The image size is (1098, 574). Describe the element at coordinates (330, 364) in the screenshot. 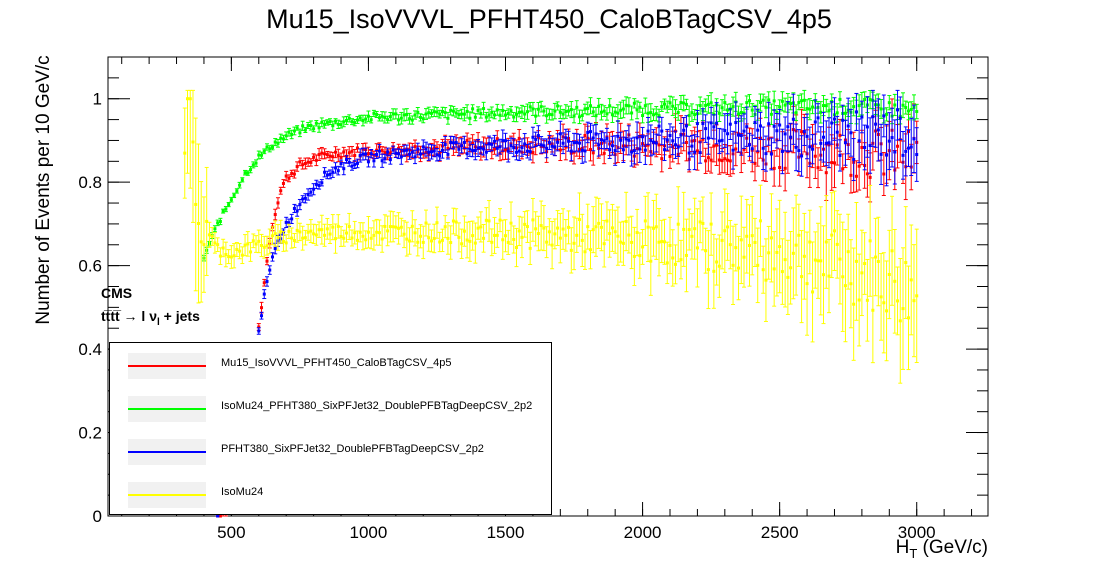

I see `legend-entry: Mu15_IsoVVVL_PFHT450_CaloBTagCSV_4p5` at that location.